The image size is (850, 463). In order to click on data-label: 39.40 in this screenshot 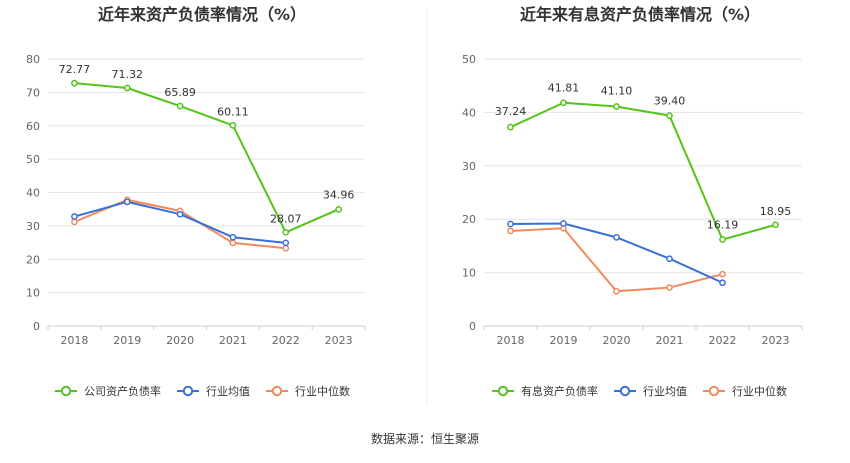, I will do `click(670, 101)`.